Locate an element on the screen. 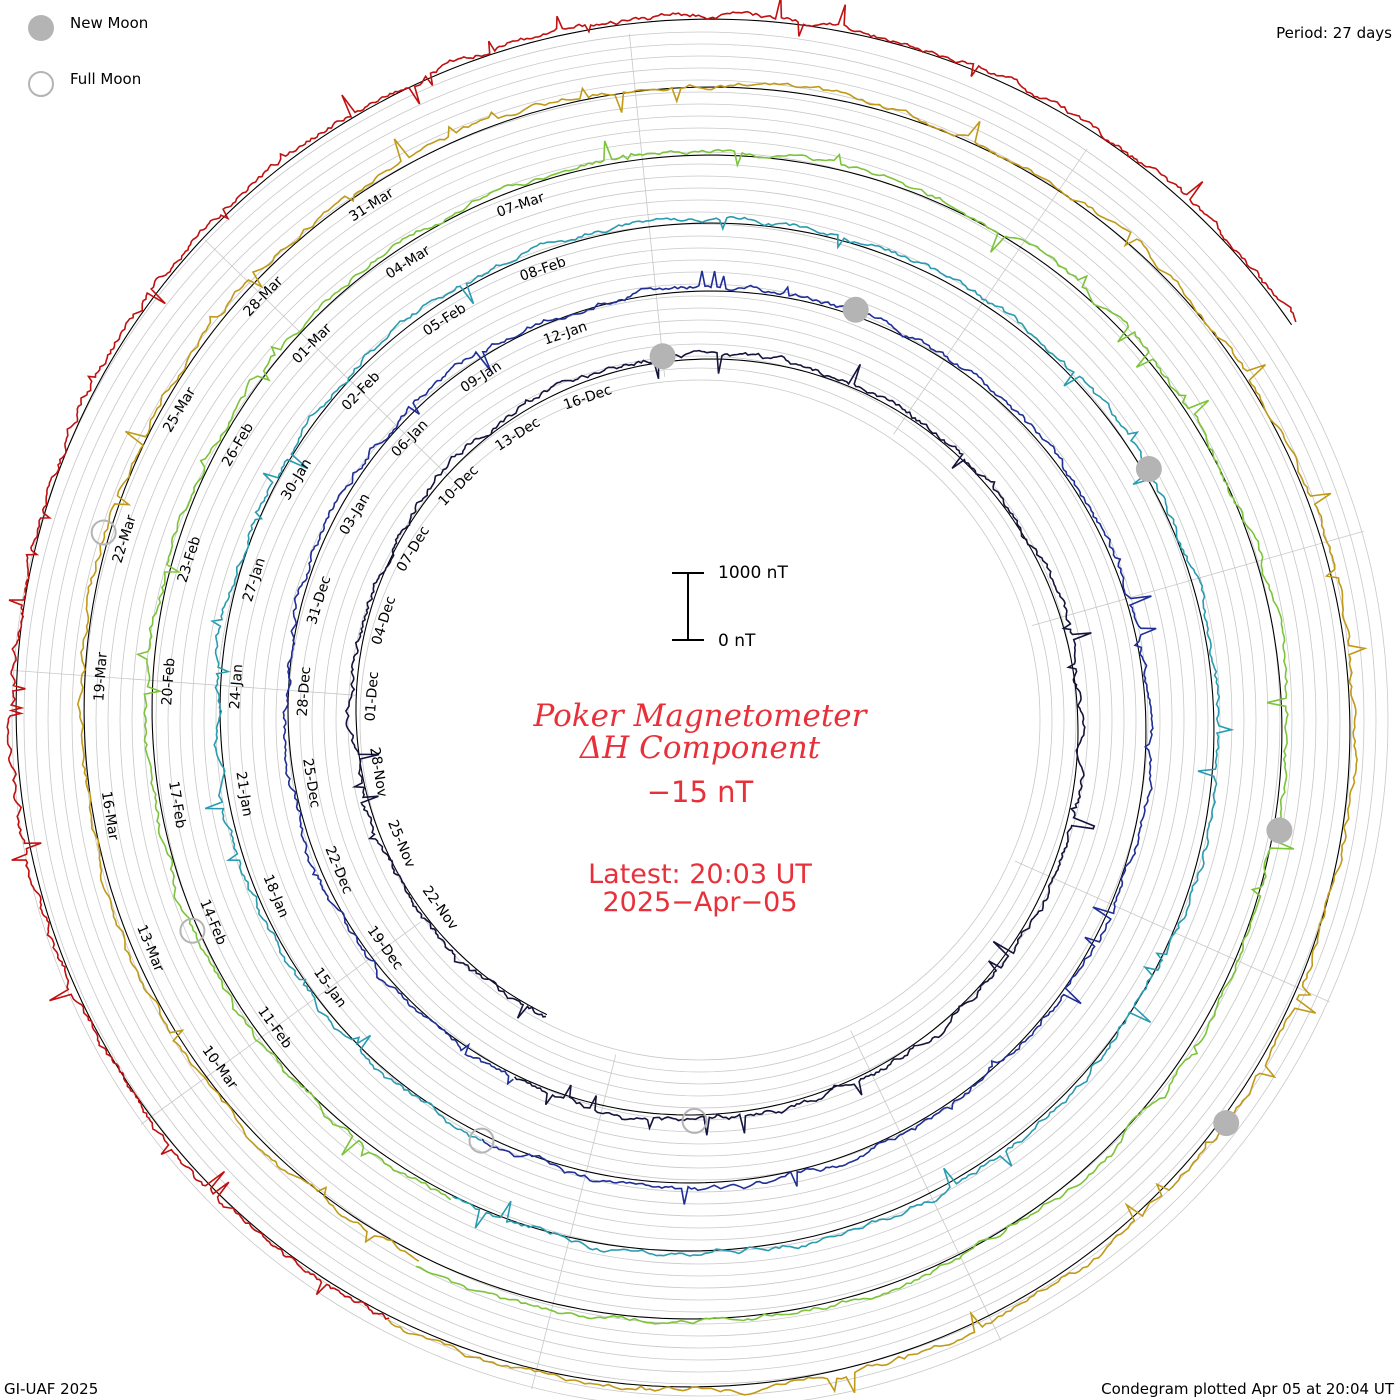 The width and height of the screenshot is (1400, 1400). date-tick-label: 06-Jan is located at coordinates (409, 439).